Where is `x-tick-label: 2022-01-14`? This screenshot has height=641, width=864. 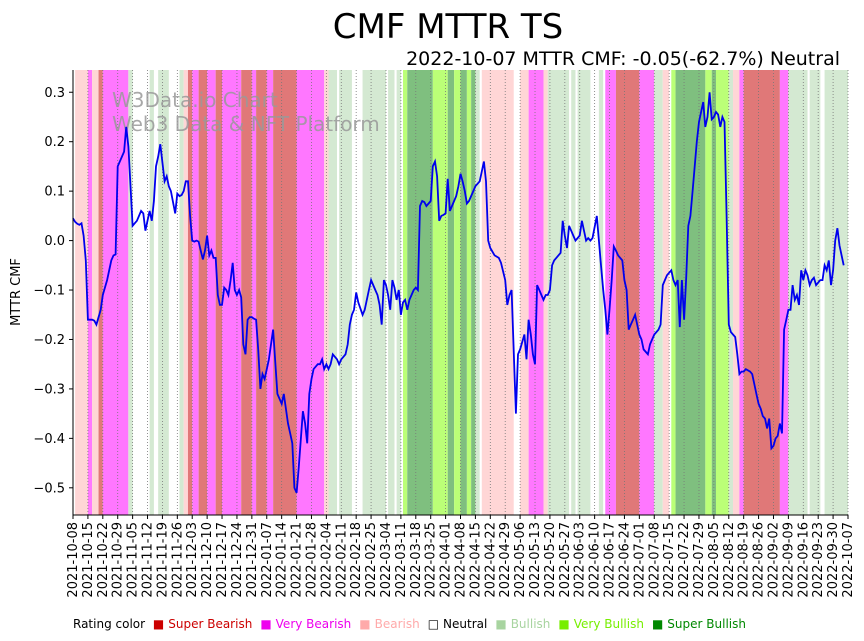
x-tick-label: 2022-01-14 is located at coordinates (282, 560).